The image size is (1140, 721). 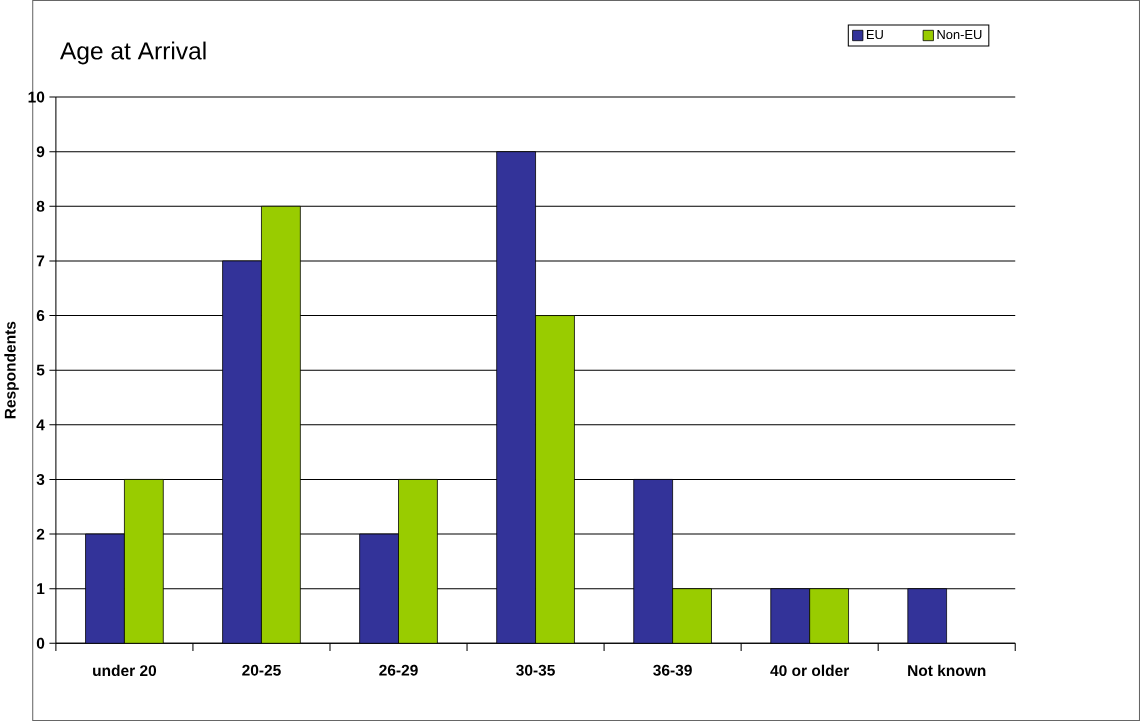 What do you see at coordinates (40, 152) in the screenshot?
I see `y-tick-label: 9` at bounding box center [40, 152].